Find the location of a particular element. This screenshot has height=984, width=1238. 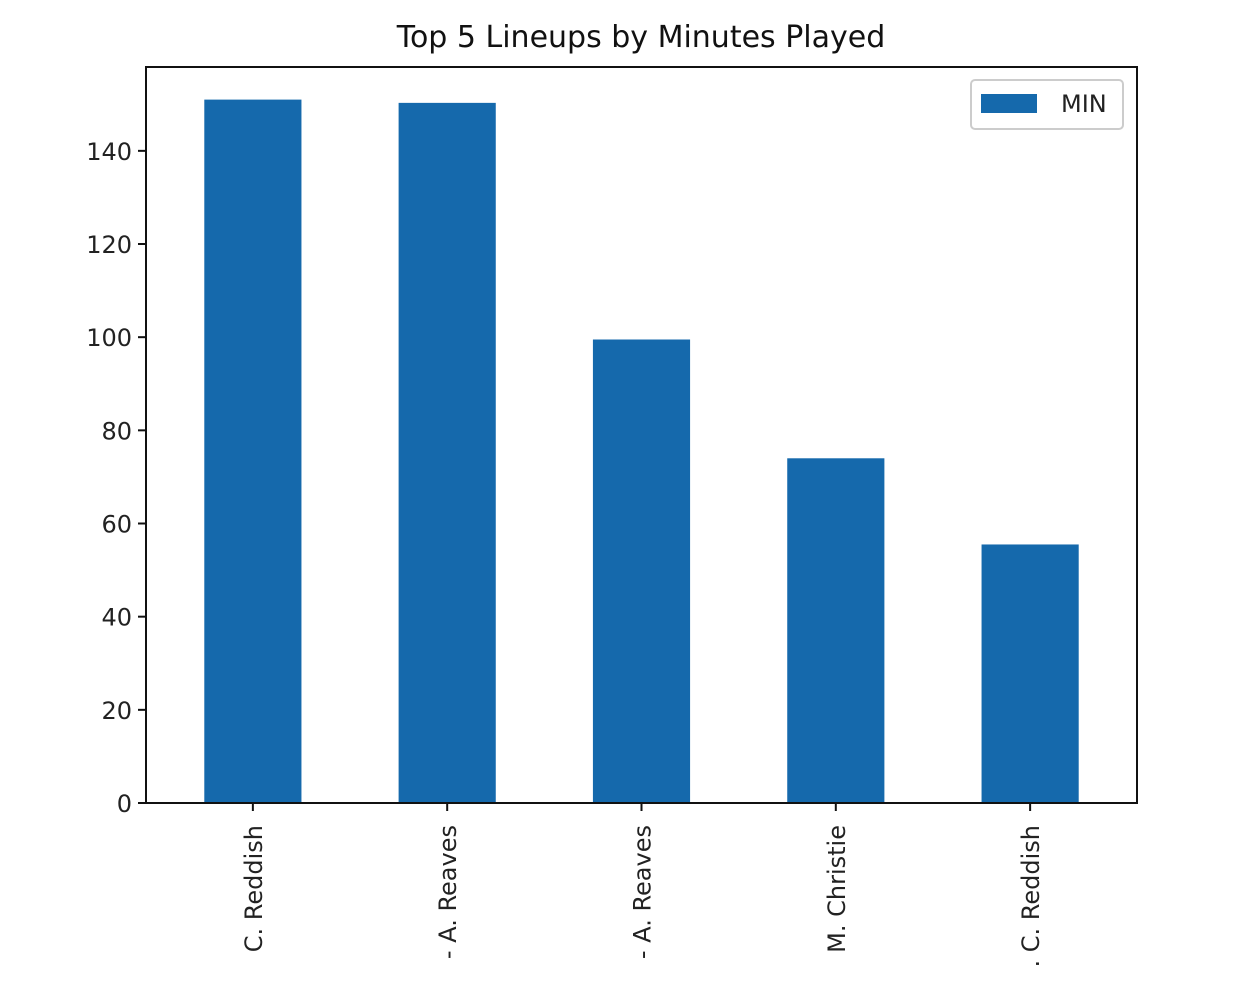

y-tick-label: 20 is located at coordinates (116, 711).